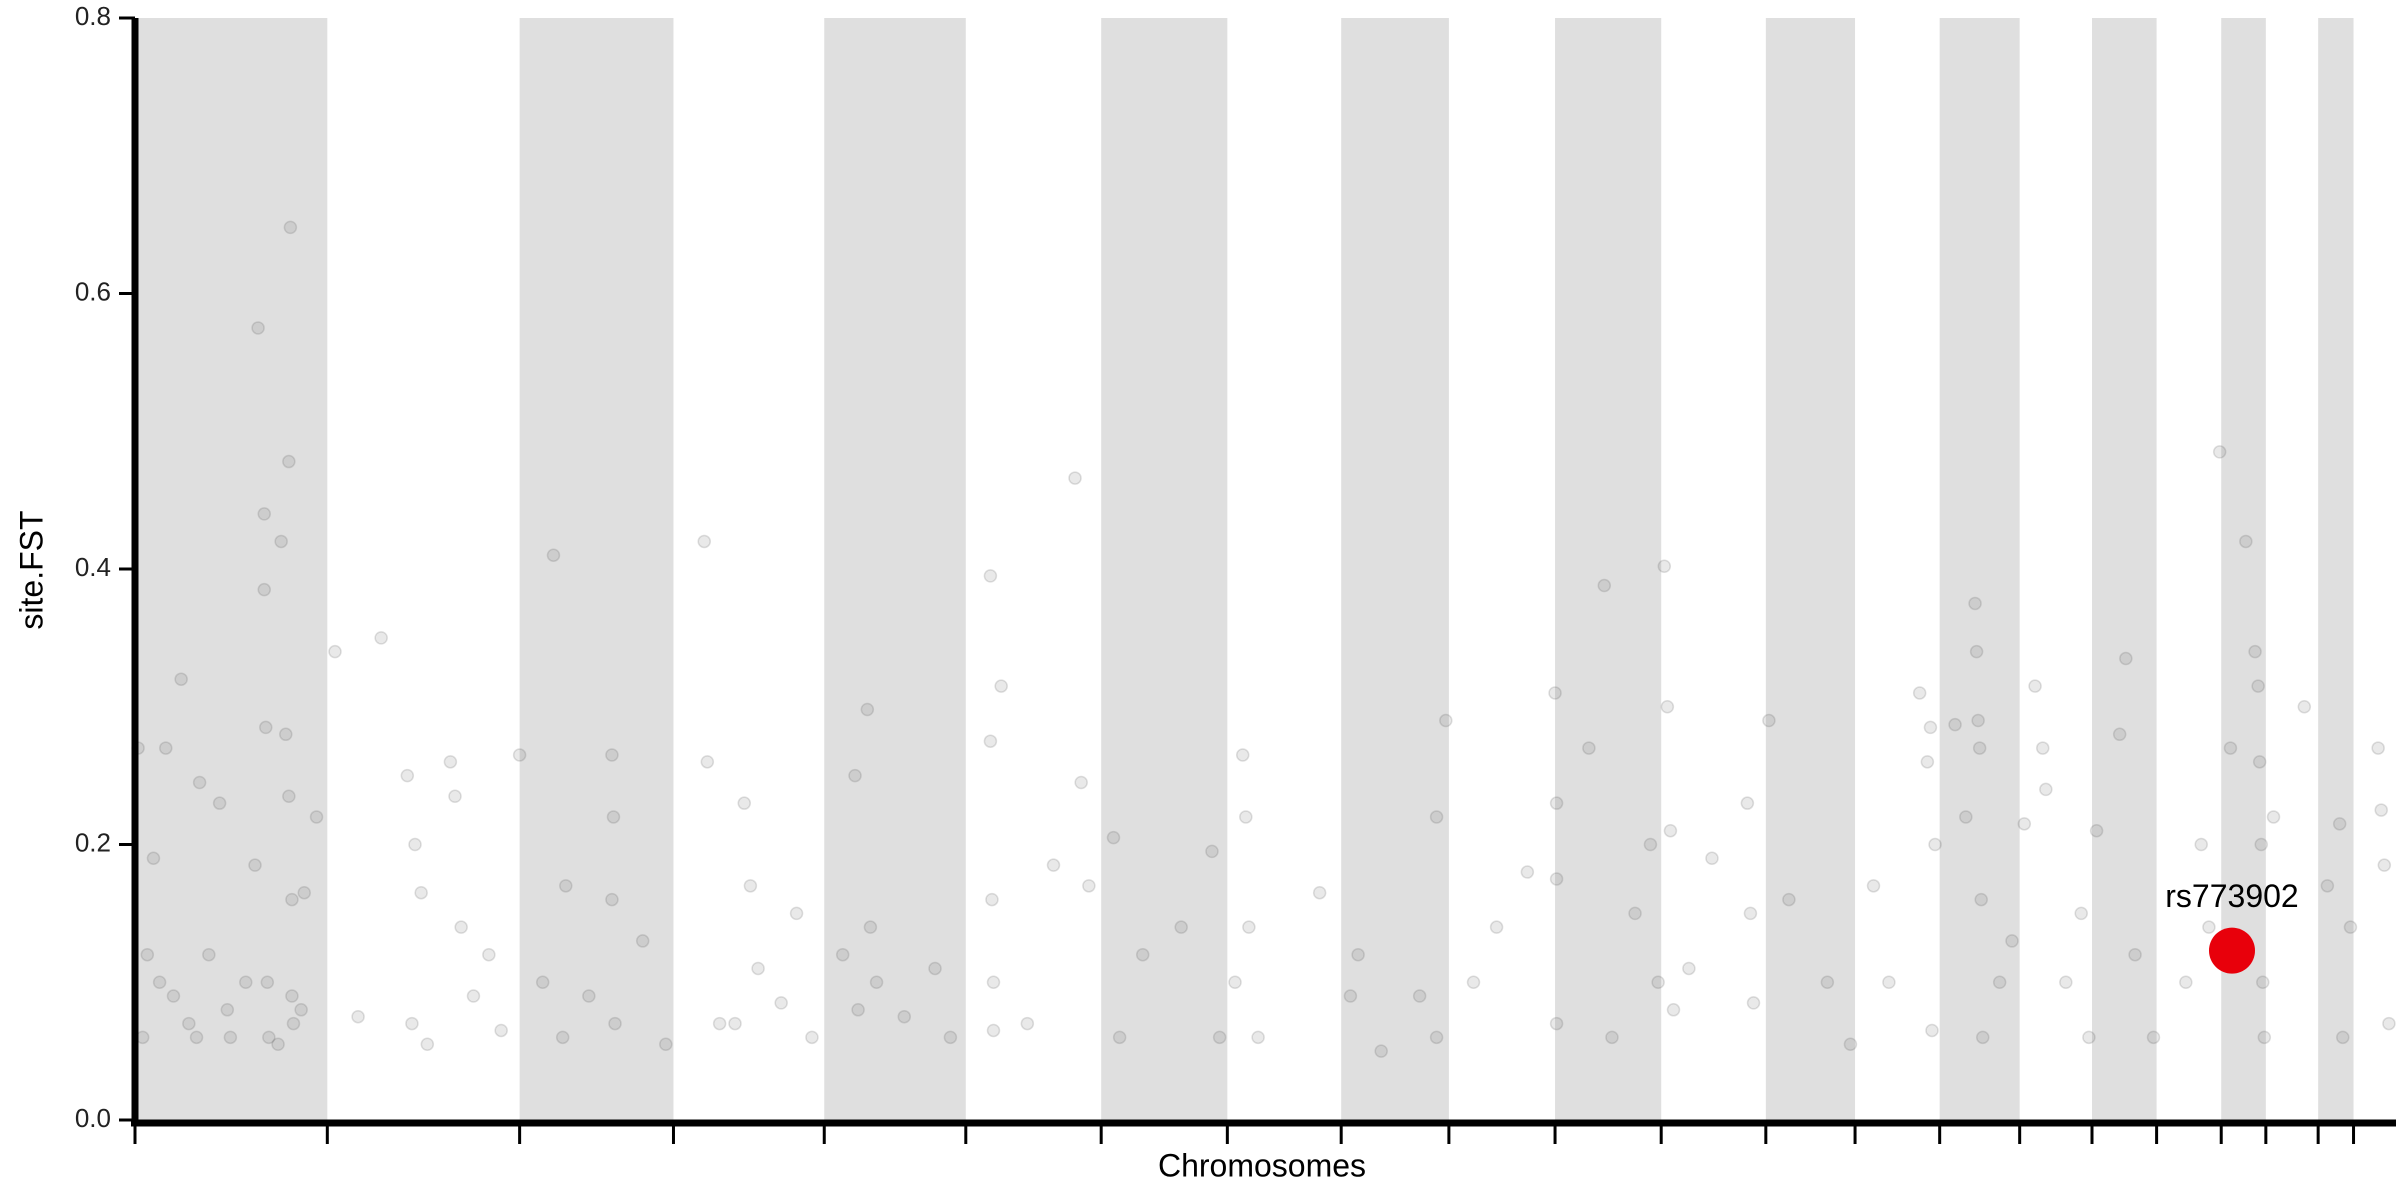  Describe the element at coordinates (93, 16) in the screenshot. I see `y-tick-label: 0.8` at that location.